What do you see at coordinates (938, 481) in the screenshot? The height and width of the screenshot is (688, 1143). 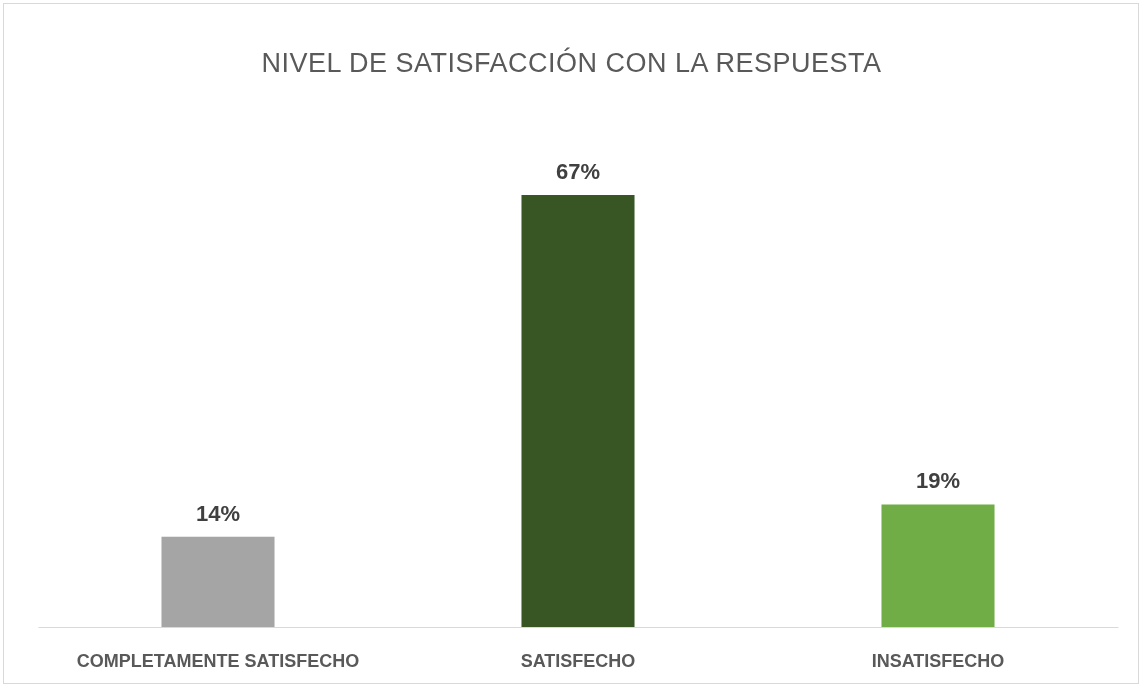 I see `data-label: 19%` at bounding box center [938, 481].